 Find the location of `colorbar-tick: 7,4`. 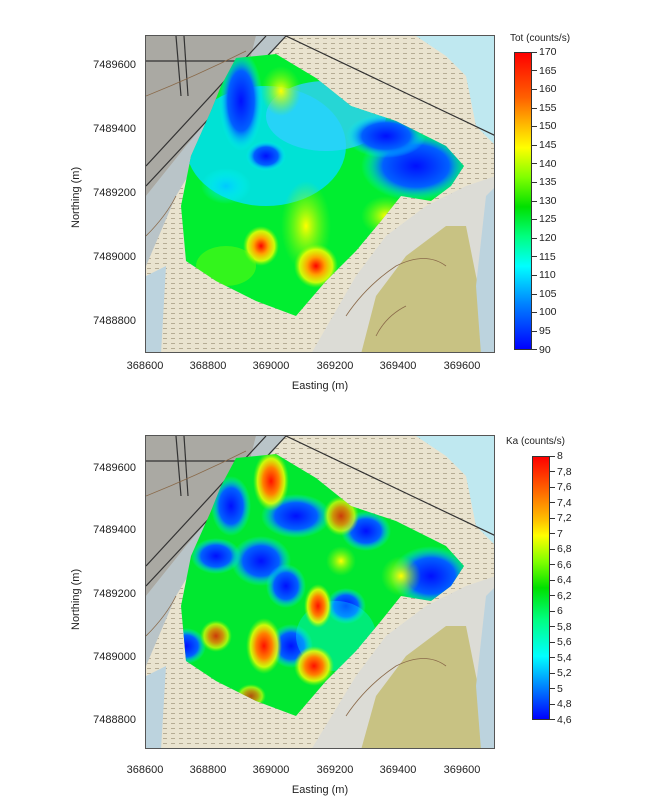

colorbar-tick: 7,4 is located at coordinates (561, 503).